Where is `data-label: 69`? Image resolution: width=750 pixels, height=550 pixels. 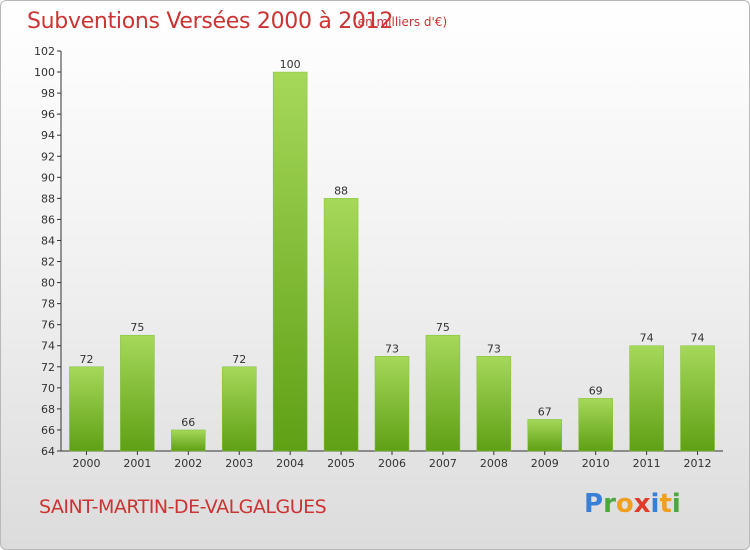
data-label: 69 is located at coordinates (596, 390).